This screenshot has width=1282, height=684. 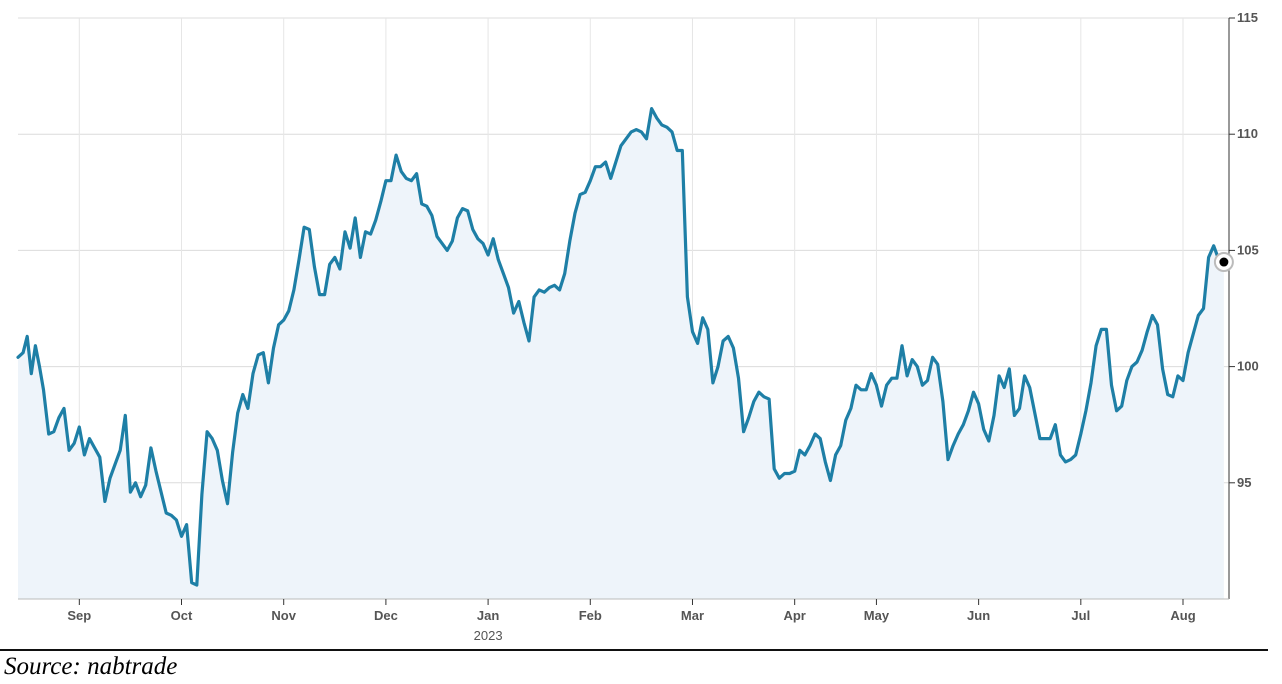 I want to click on x-tick-label: Mar, so click(x=692, y=615).